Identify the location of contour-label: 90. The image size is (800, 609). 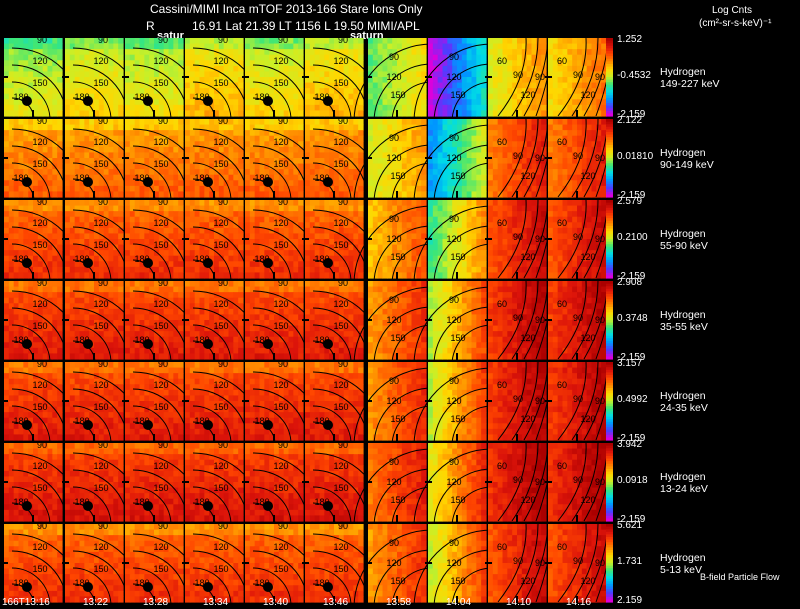
(454, 57).